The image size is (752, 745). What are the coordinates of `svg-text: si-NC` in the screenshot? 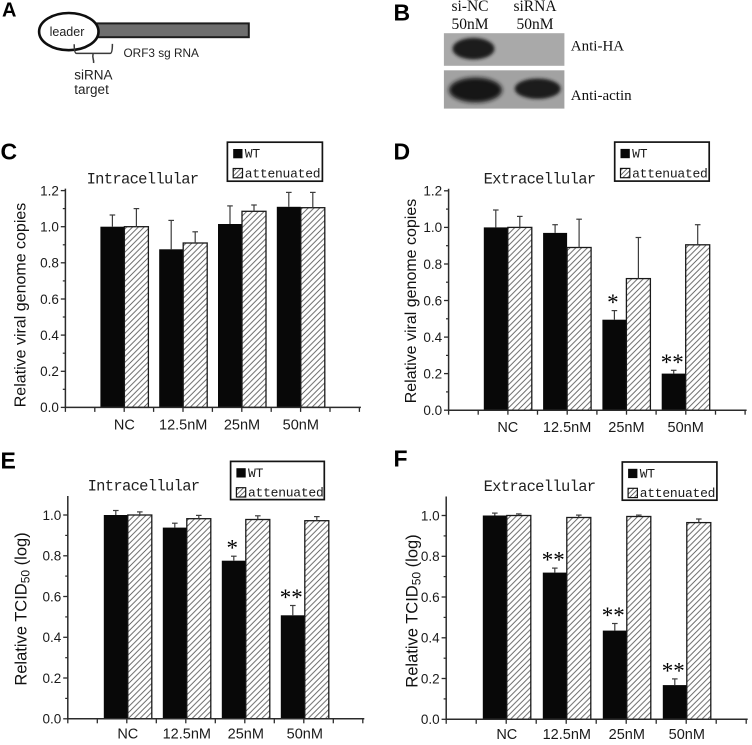 It's located at (469, 7).